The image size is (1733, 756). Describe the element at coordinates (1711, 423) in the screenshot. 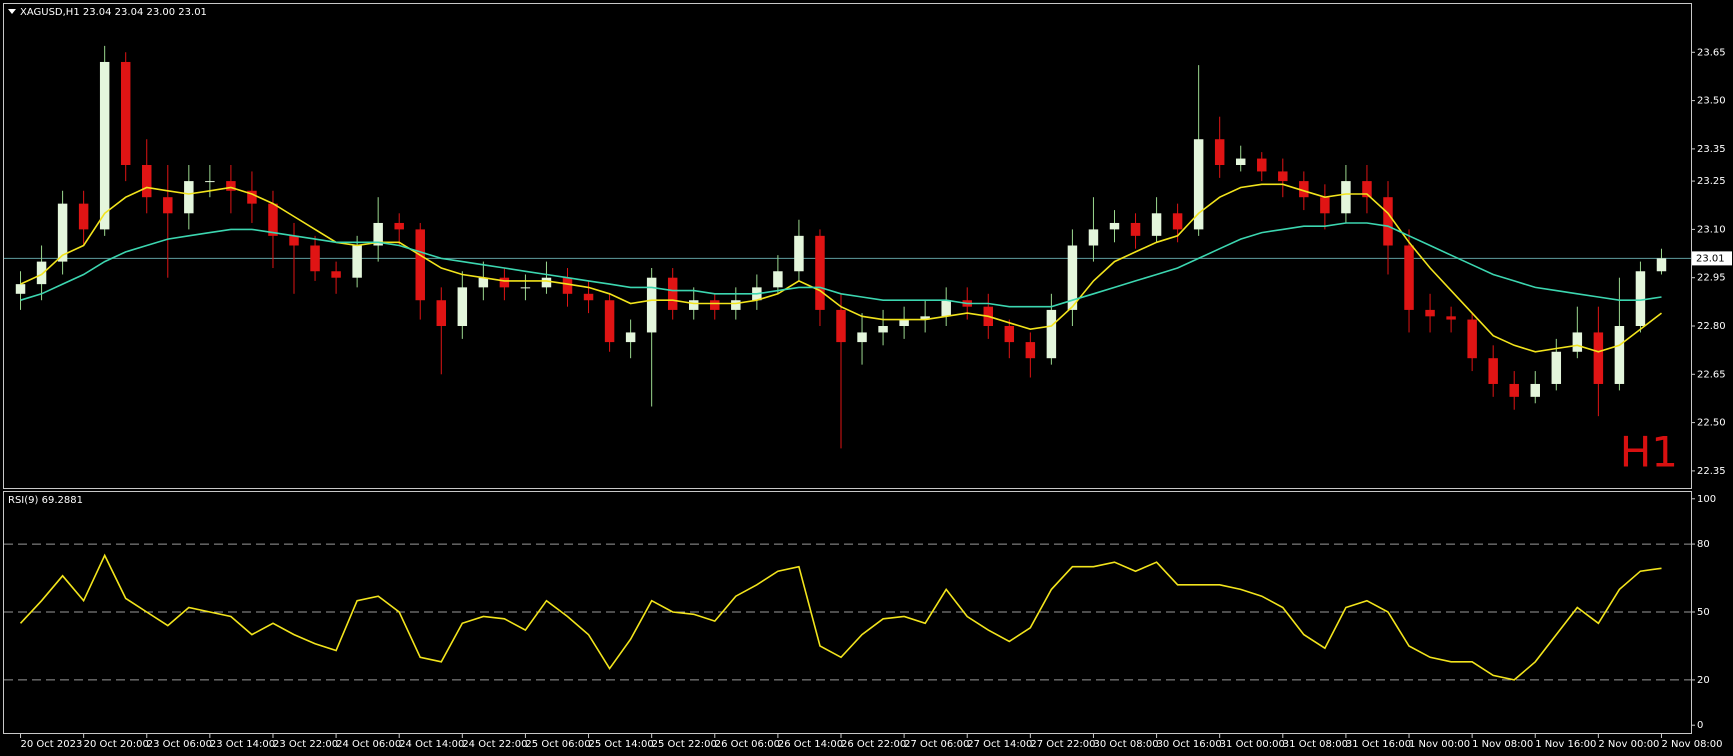

I see `y-tick-label: 22.50` at that location.